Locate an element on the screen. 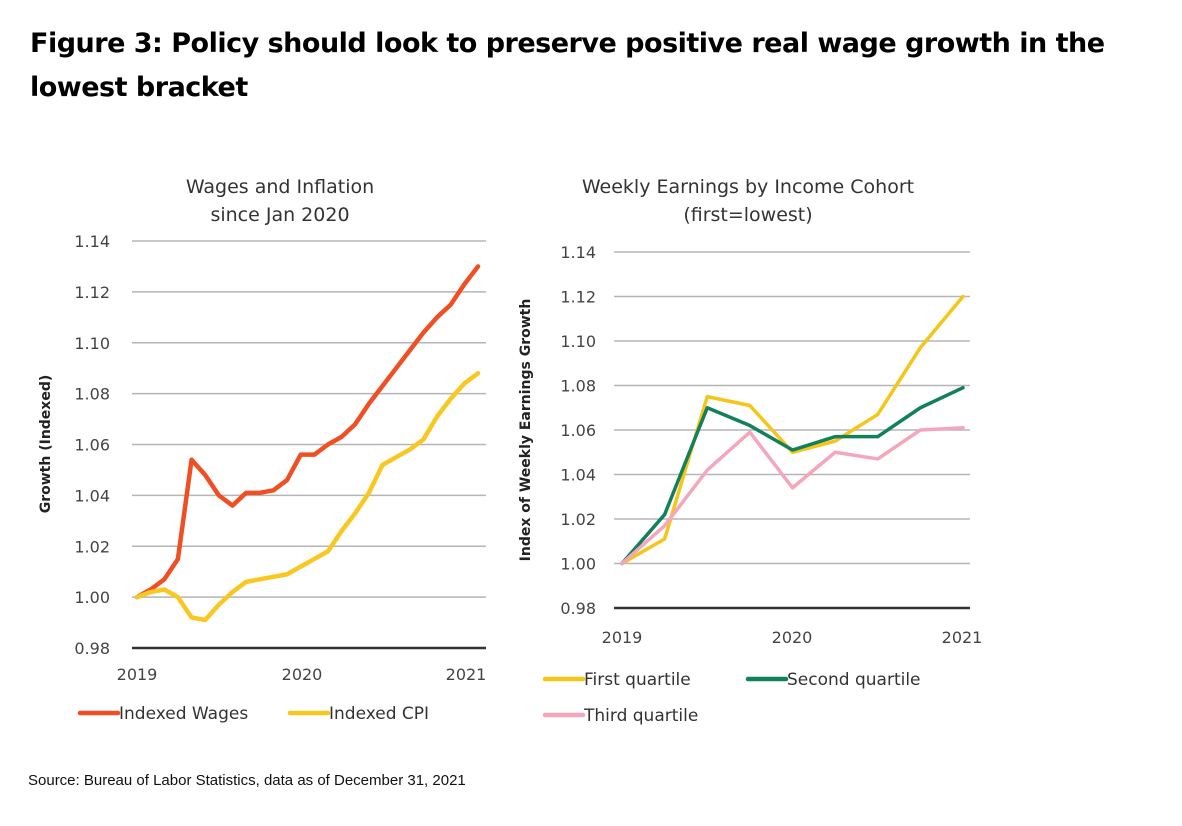 The height and width of the screenshot is (826, 1182). chart-title-line: Wages and Inflation is located at coordinates (280, 187).